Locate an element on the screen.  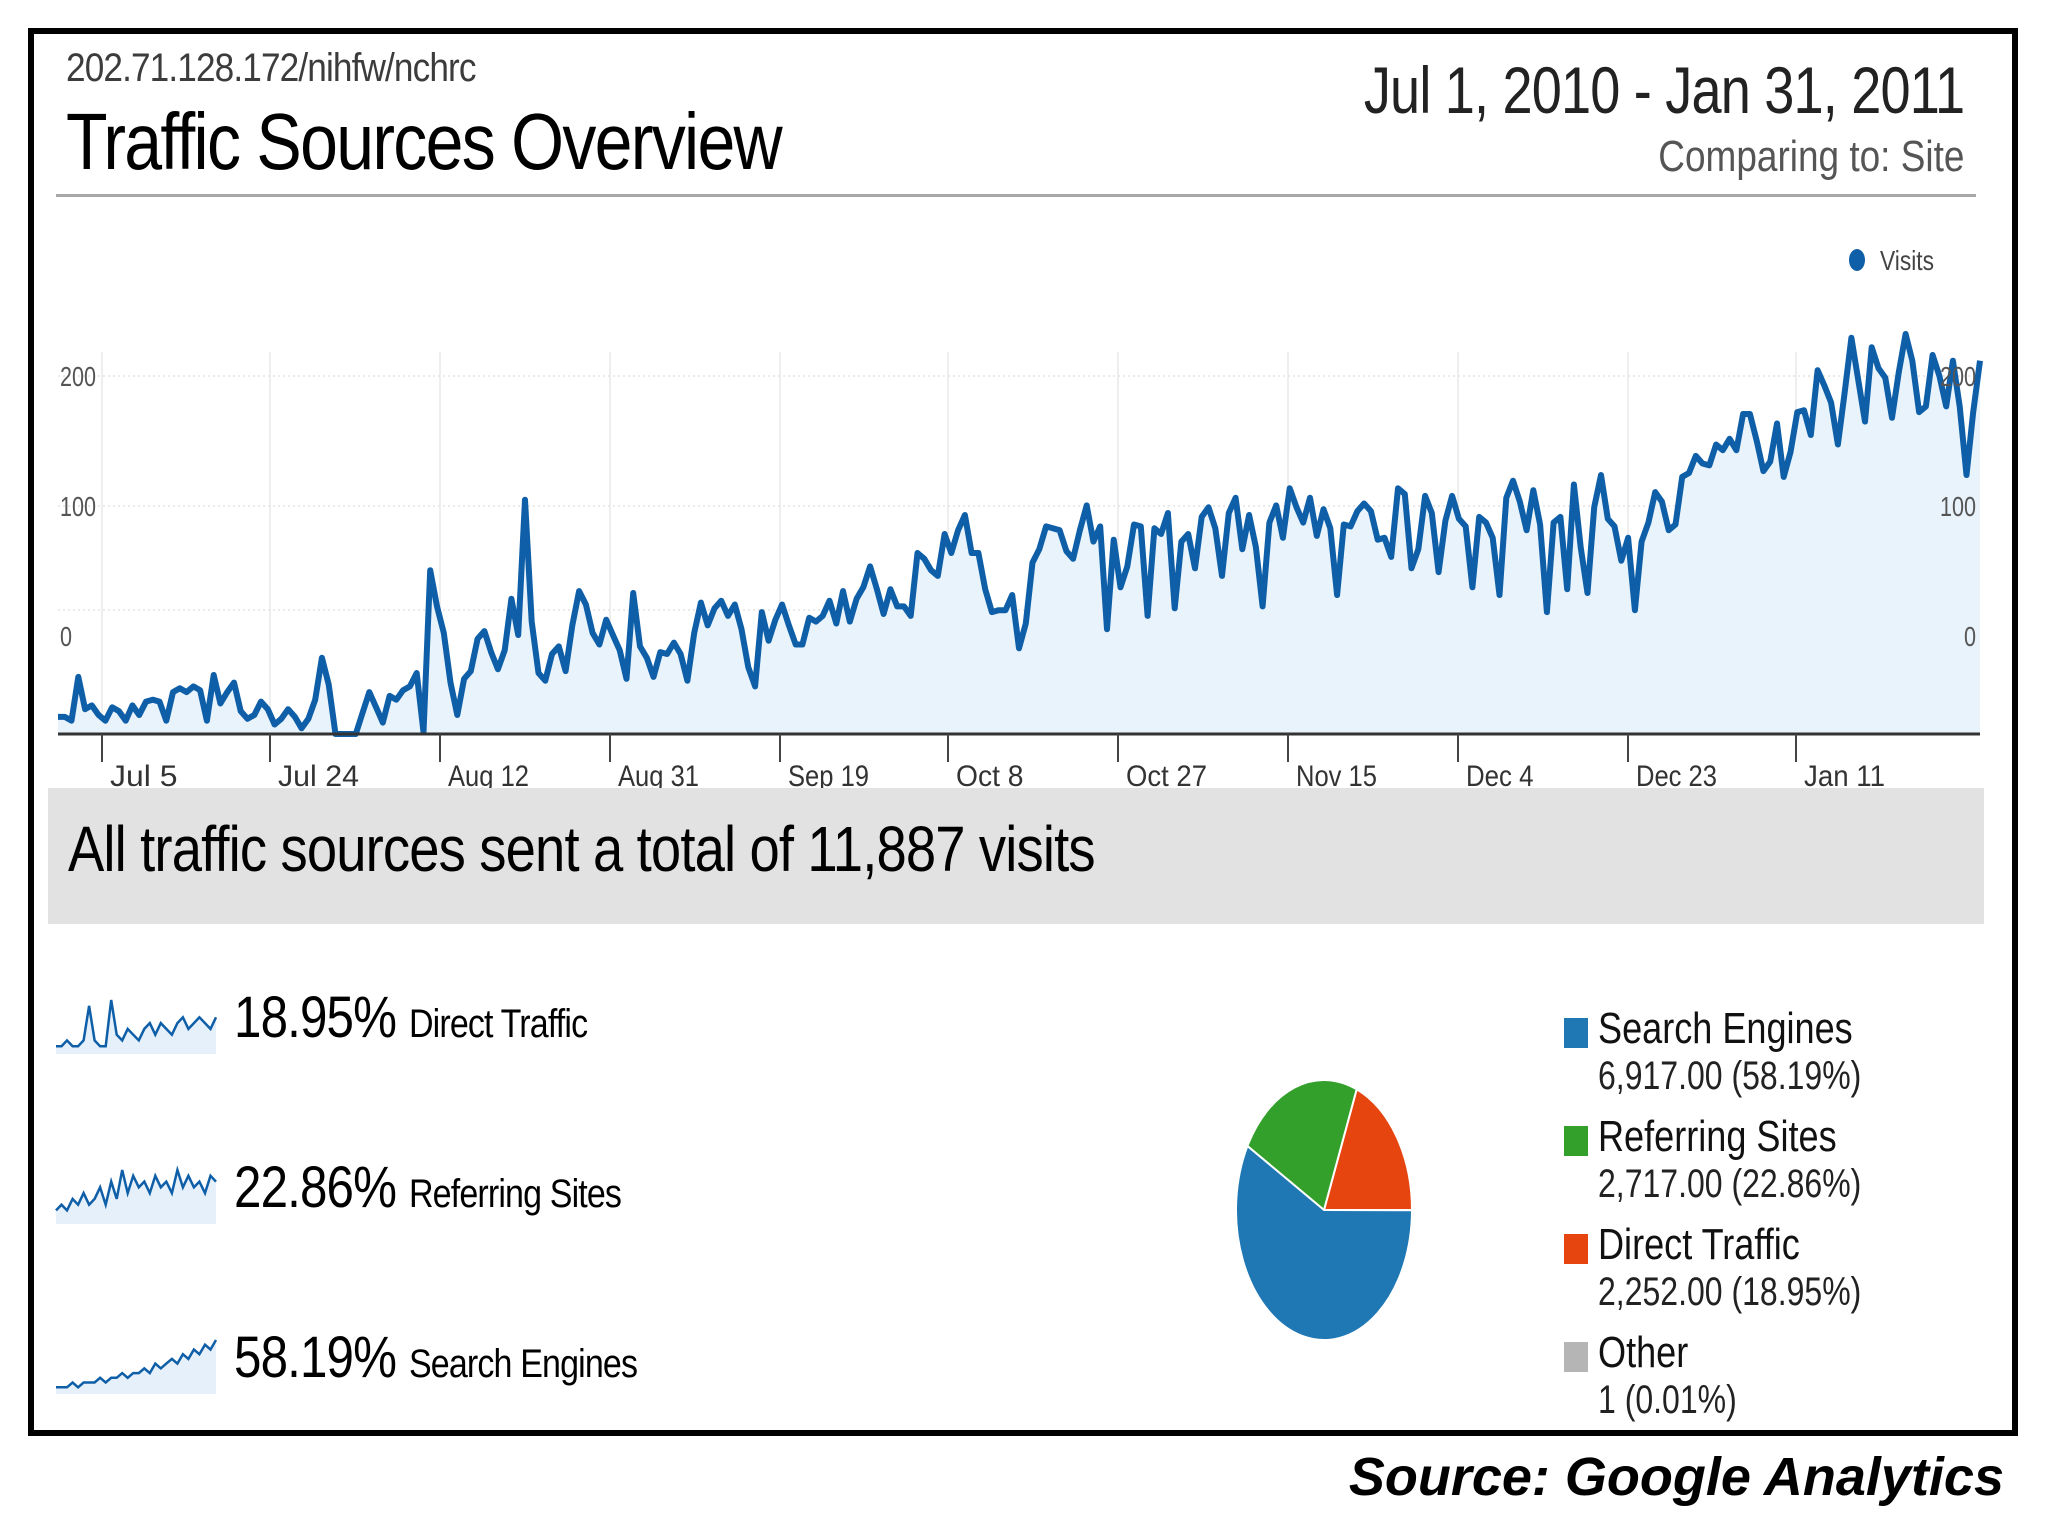
y-tick-label-right: 0 is located at coordinates (1970, 636).